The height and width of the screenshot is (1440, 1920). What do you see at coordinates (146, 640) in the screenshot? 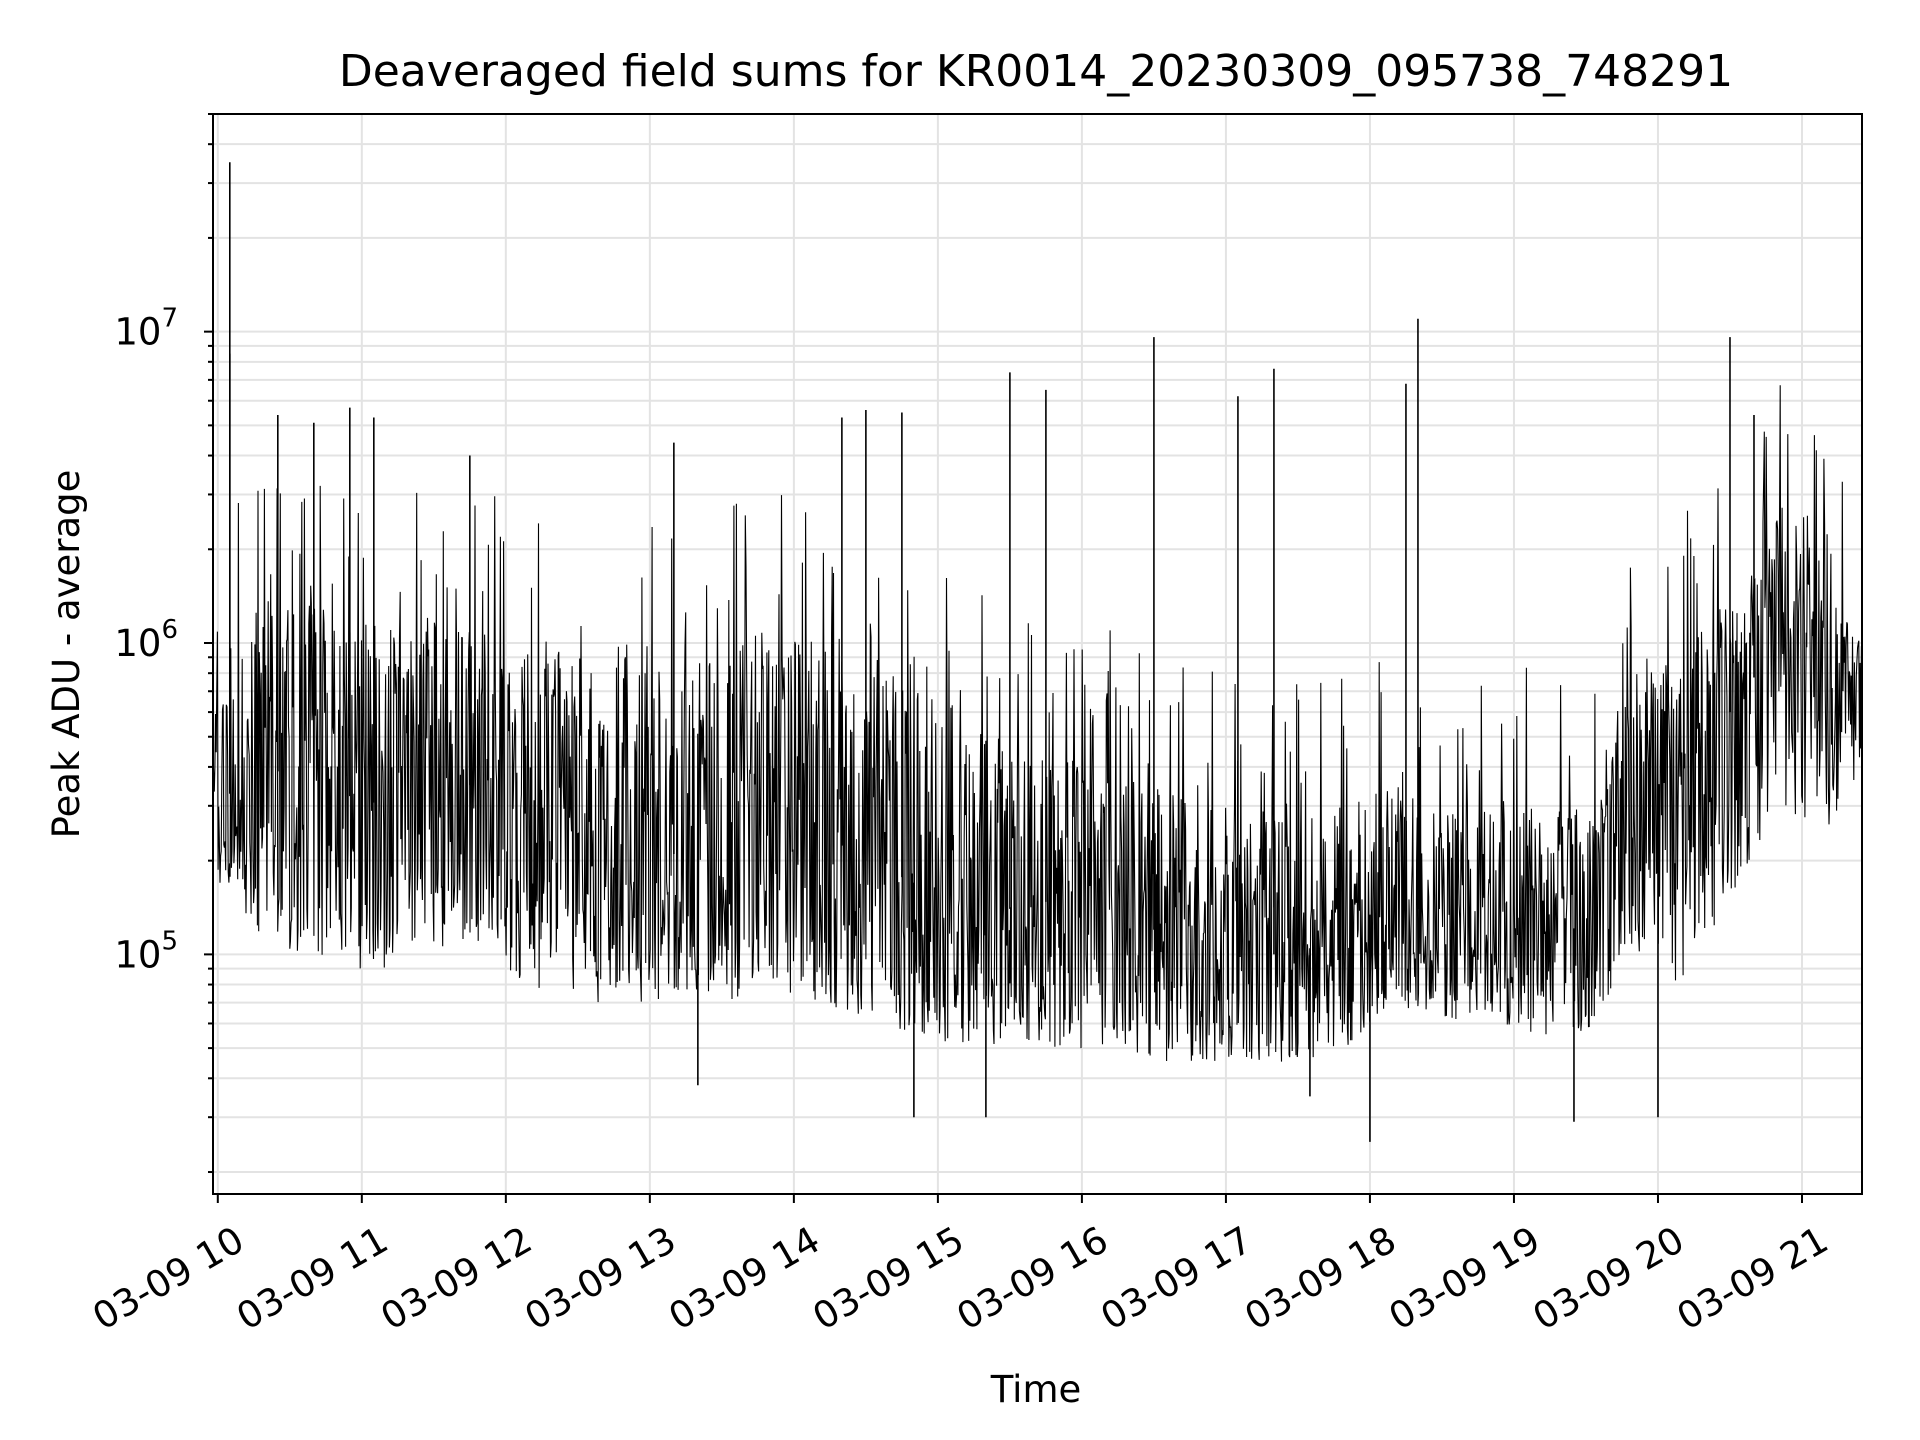
I see `y-tick-label: 10⁶` at bounding box center [146, 640].